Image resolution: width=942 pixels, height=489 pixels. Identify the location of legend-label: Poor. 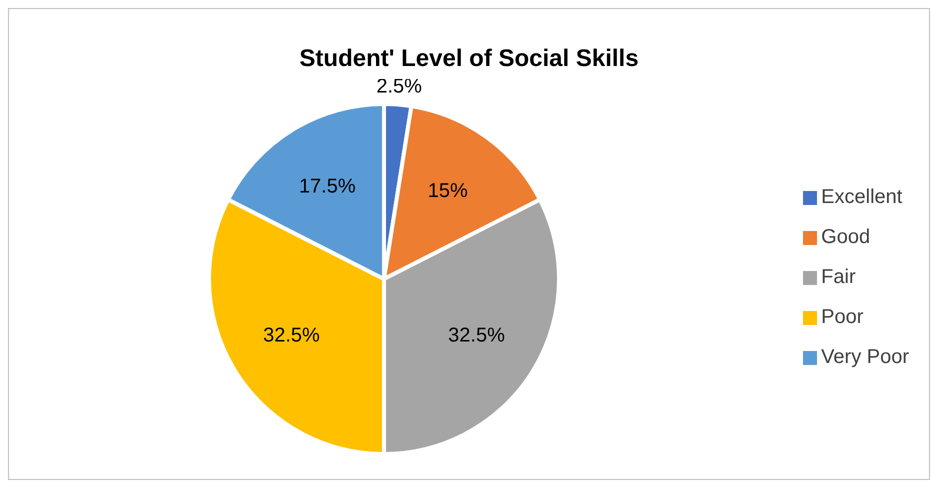
(842, 317).